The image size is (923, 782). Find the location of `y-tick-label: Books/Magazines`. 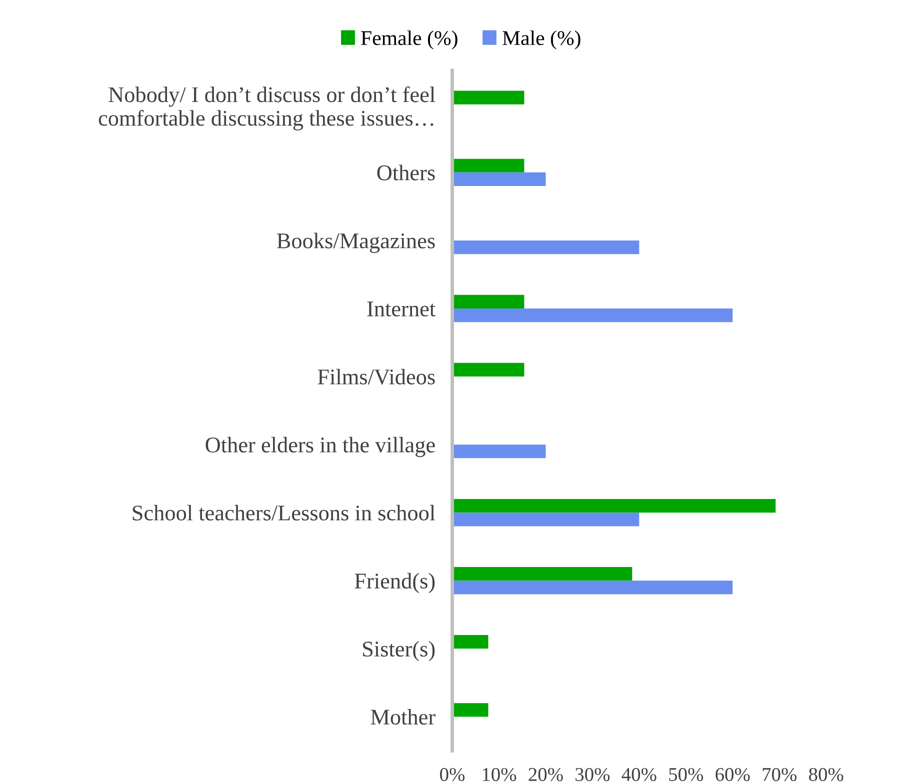

y-tick-label: Books/Magazines is located at coordinates (356, 242).